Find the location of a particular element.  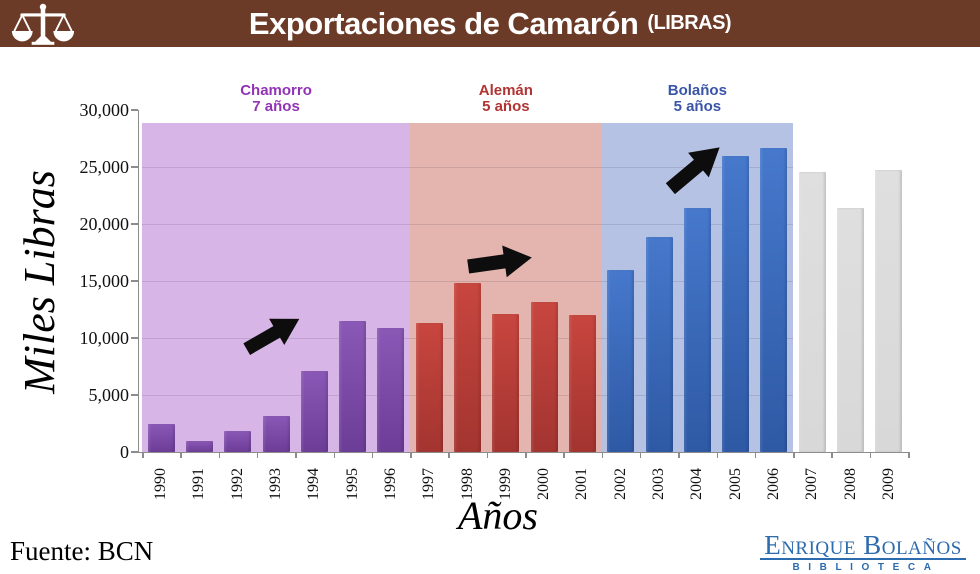

period-name: Bolaños is located at coordinates (697, 90).